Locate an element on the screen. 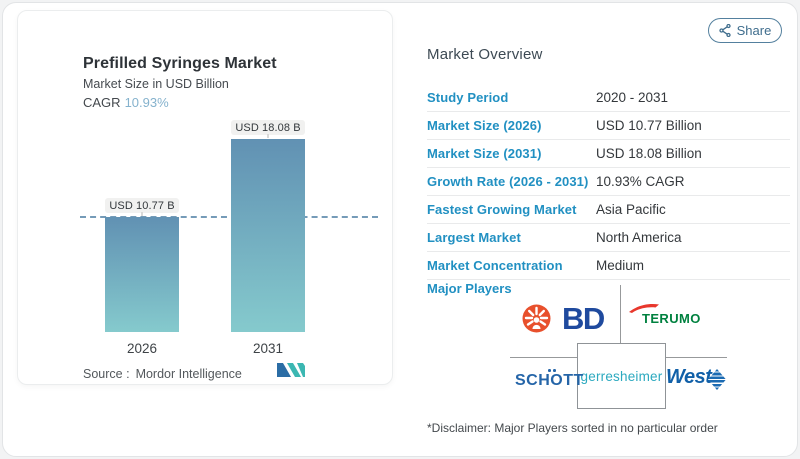 The width and height of the screenshot is (800, 459). row-value: Medium is located at coordinates (620, 265).